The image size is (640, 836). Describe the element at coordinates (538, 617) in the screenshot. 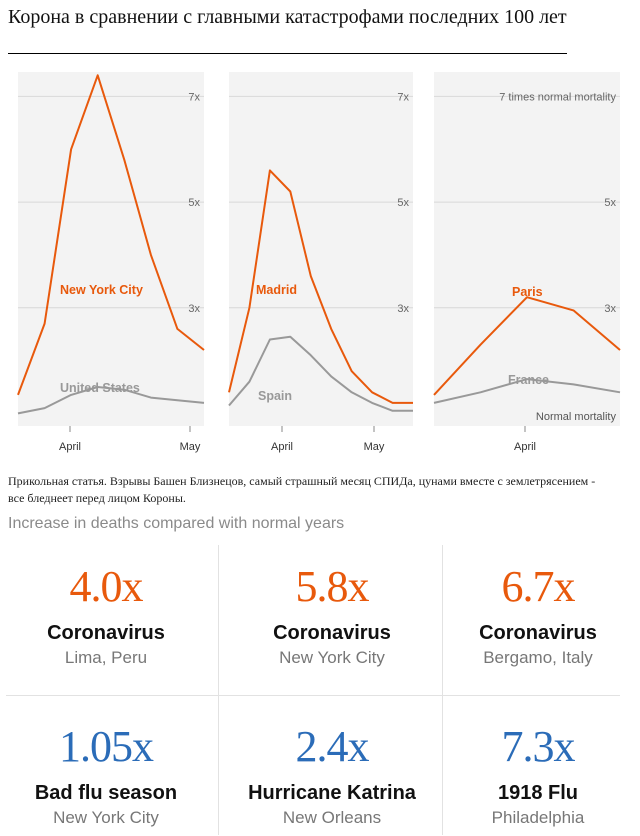

I see `comparison-card: 6.7x Coronavirus Bergamo, Italy` at that location.